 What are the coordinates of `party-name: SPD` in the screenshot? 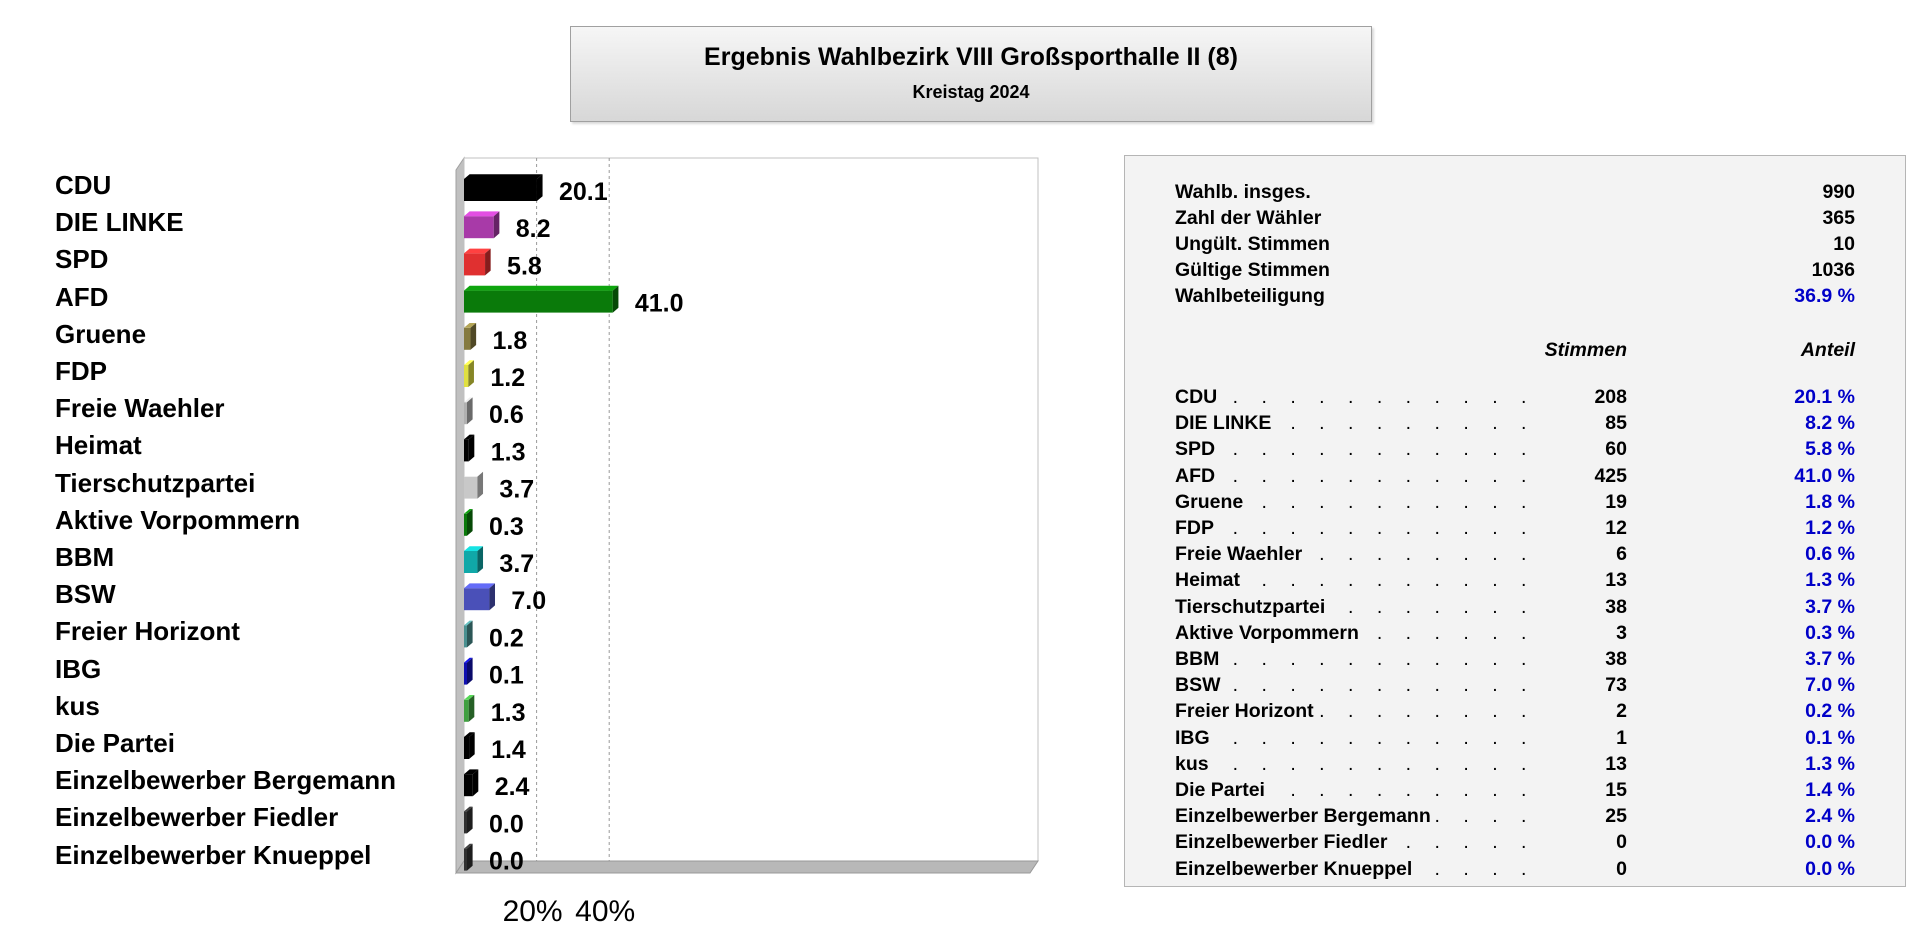 It's located at (1197, 450).